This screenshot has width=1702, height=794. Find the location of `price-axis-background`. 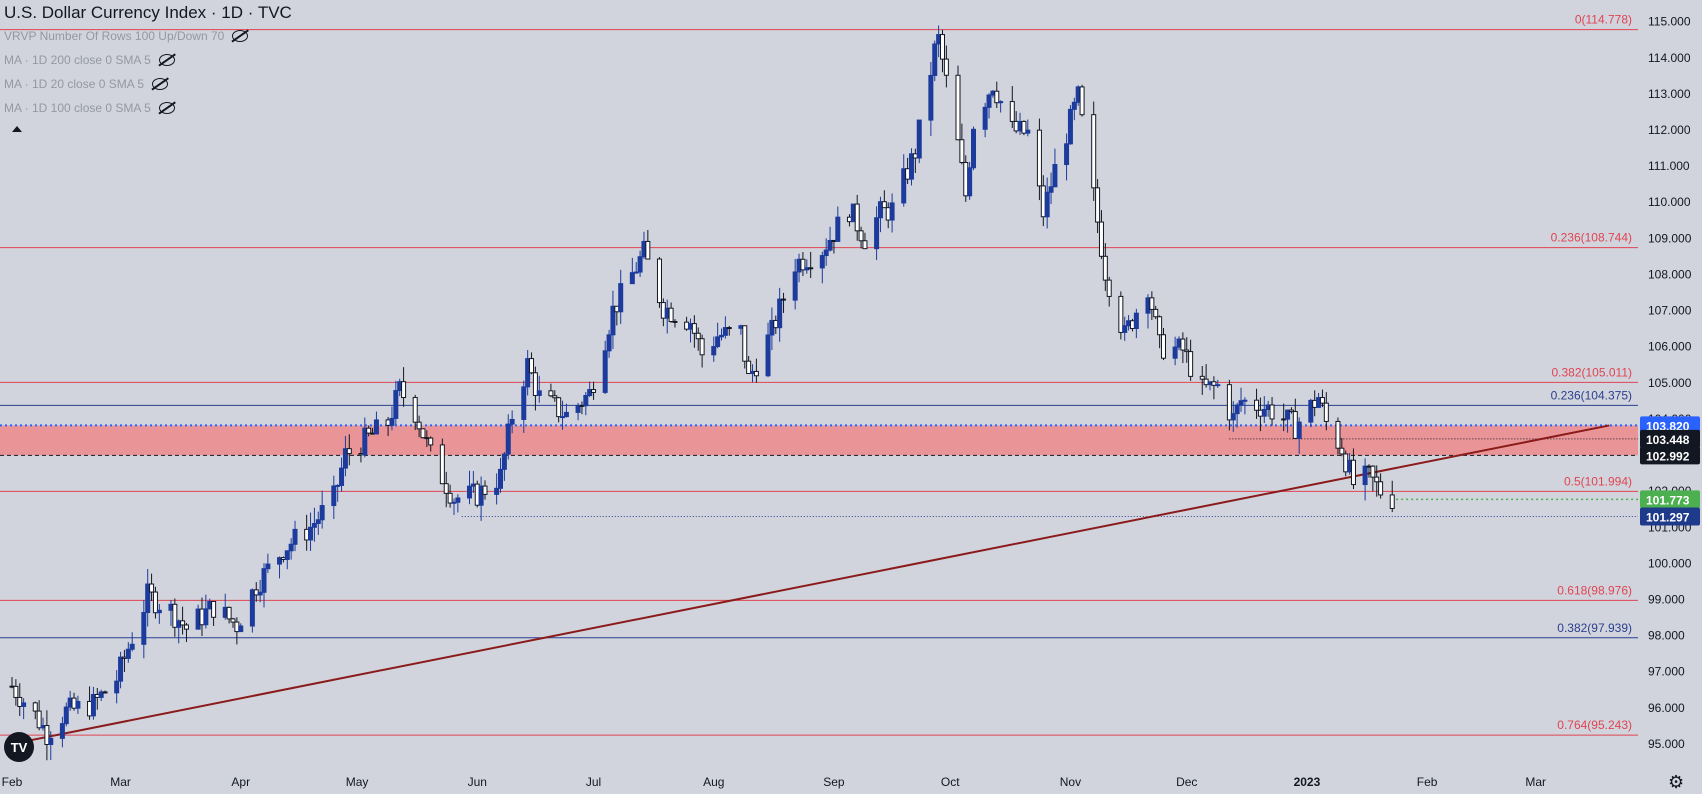

price-axis-background is located at coordinates (1670, 397).